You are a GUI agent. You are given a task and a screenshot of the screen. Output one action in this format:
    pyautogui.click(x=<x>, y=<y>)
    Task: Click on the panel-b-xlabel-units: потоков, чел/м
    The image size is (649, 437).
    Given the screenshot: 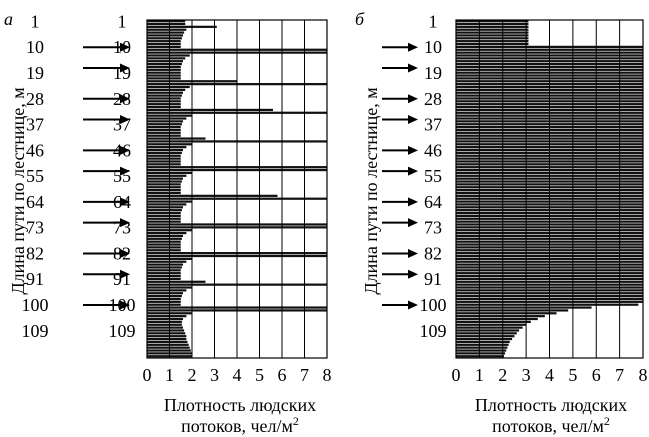 What is the action you would take?
    pyautogui.click(x=548, y=426)
    